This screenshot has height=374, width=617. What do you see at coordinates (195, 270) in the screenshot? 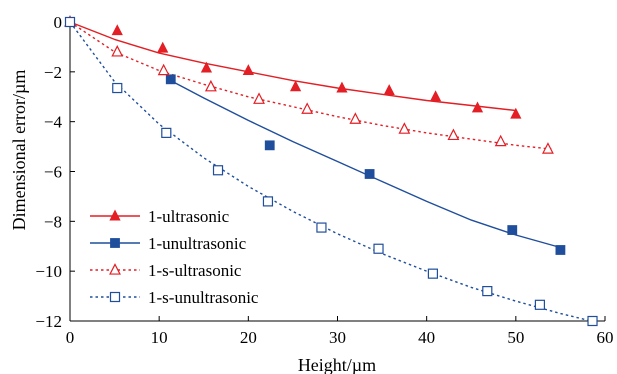
I see `legend-label-1-s-ultrasonic: 1-s-ultrasonic` at bounding box center [195, 270].